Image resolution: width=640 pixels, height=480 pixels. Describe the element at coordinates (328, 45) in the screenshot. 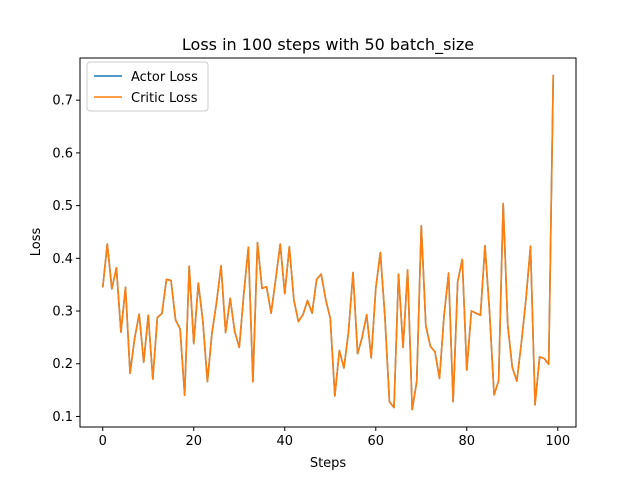

I see `chart-title: Loss in 100 steps with 50 batch_size` at that location.